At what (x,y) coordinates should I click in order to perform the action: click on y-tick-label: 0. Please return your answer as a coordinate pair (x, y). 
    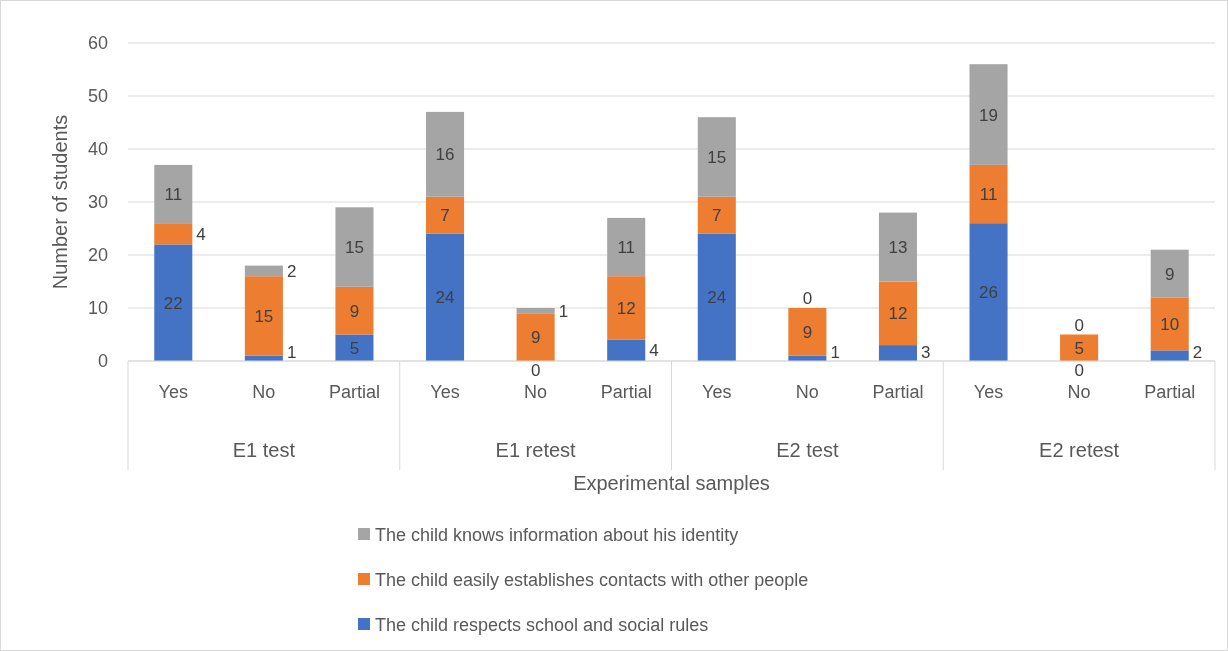
    Looking at the image, I should click on (102, 361).